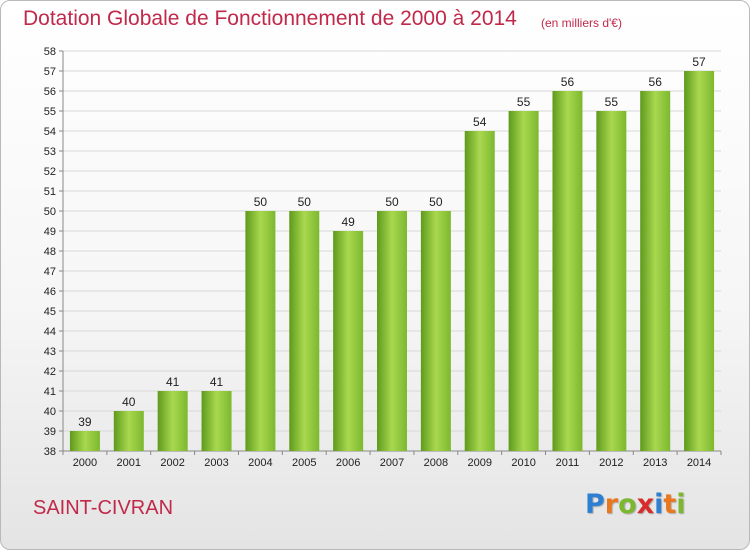 The image size is (750, 550). I want to click on y-tick-label: 53, so click(50, 152).